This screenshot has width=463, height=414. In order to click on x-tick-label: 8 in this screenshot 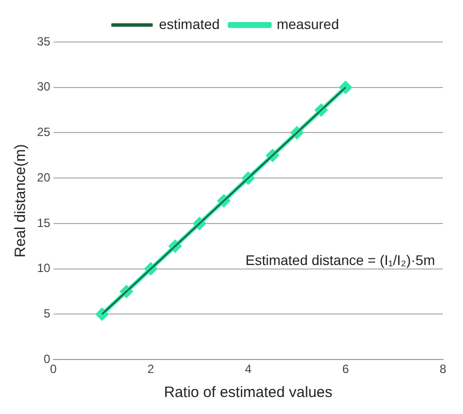, I will do `click(443, 369)`.